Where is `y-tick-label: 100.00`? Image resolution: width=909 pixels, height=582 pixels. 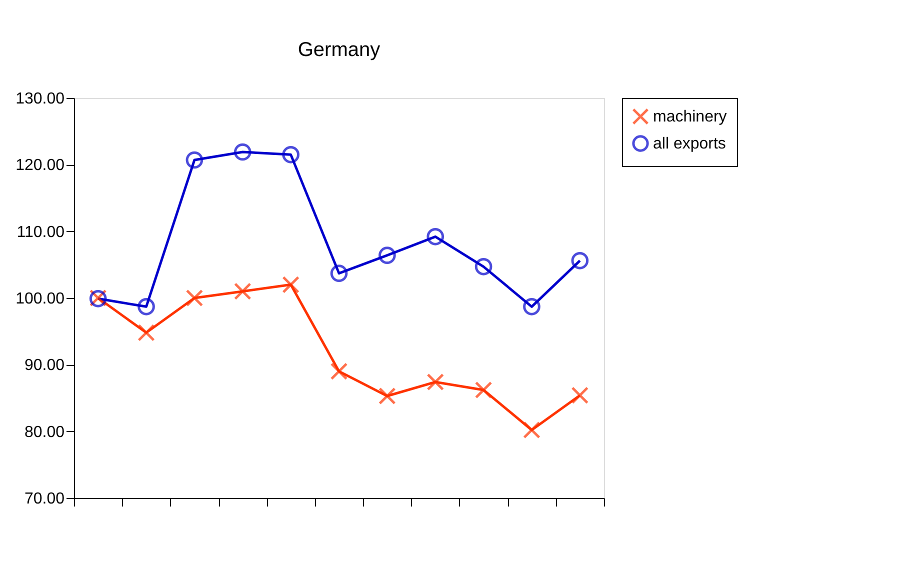 y-tick-label: 100.00 is located at coordinates (40, 299).